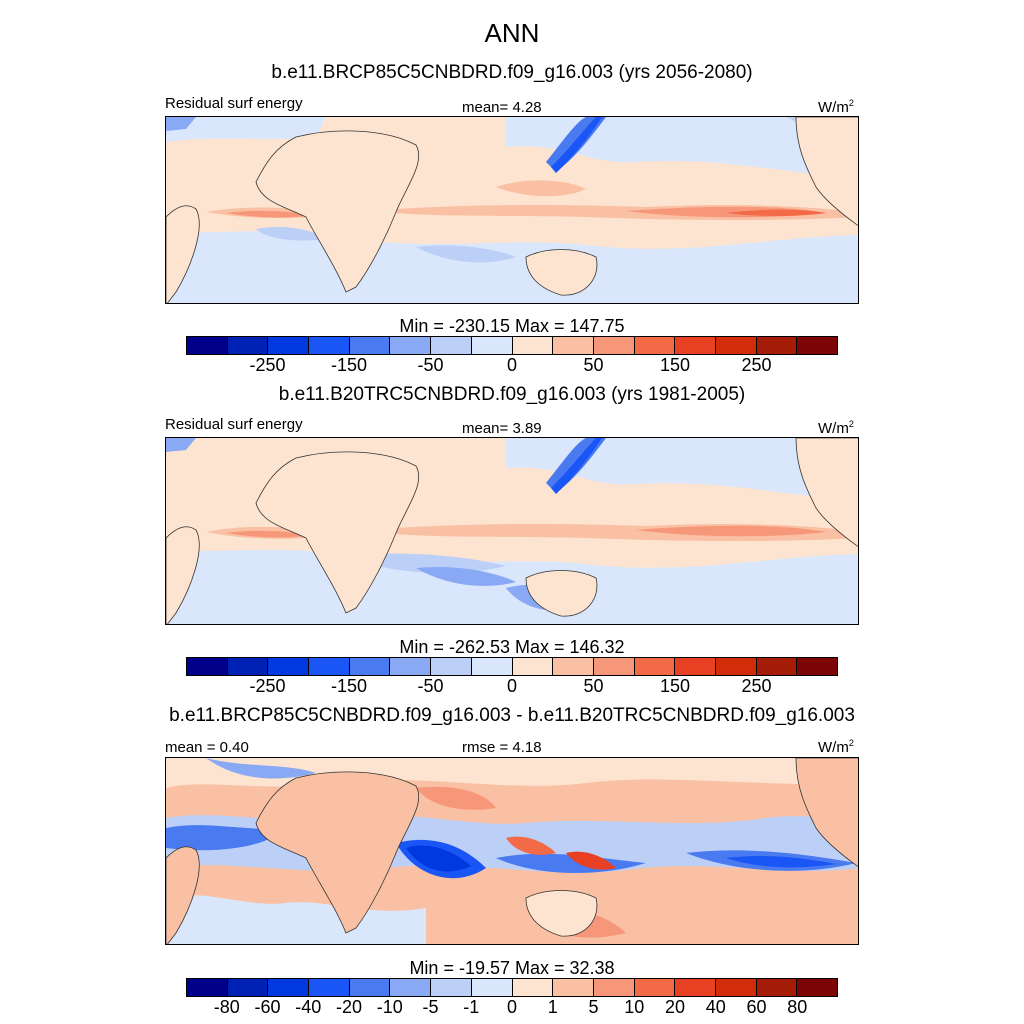  Describe the element at coordinates (349, 1007) in the screenshot. I see `colorbar-tick-label: -20` at that location.